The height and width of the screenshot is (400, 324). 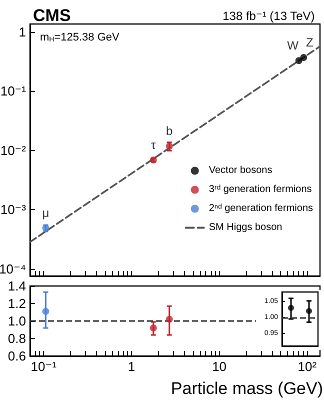 I want to click on legend-label: 3ʳᵈ generation fermions, so click(x=260, y=190).